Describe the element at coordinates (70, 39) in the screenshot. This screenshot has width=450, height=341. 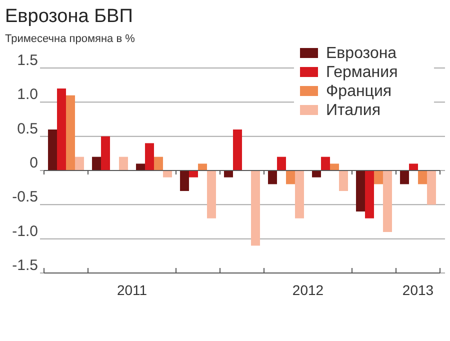
I see `chart-subtitle: Тримесечна промяна в %` at that location.